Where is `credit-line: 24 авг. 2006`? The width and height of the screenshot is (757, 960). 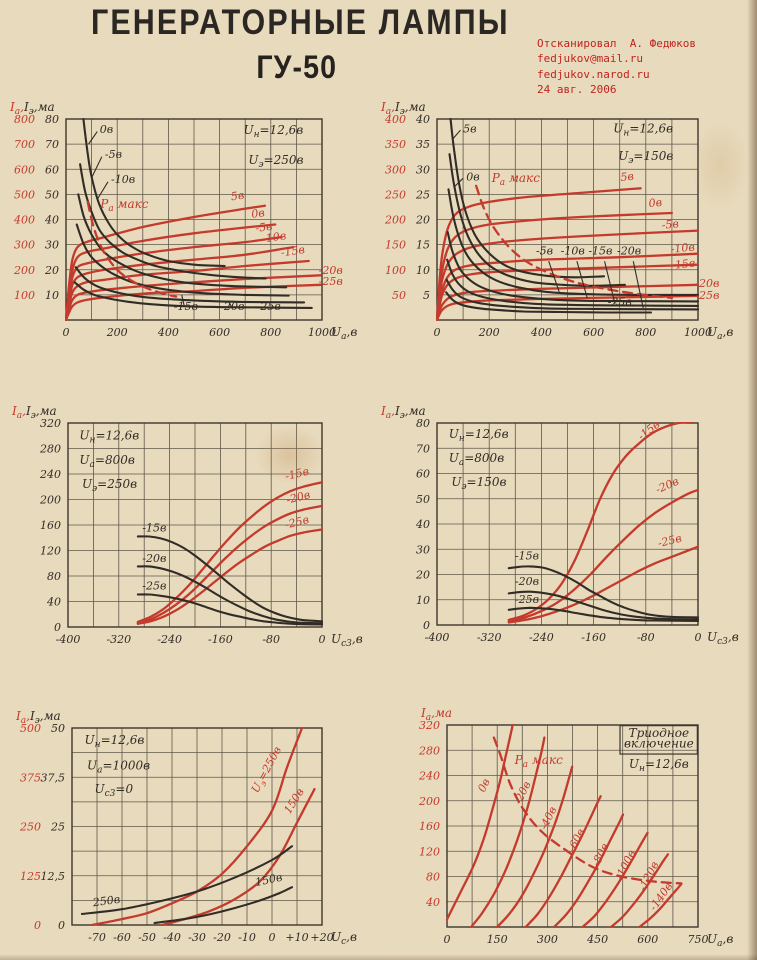
credit-line: 24 авг. 2006 is located at coordinates (577, 90).